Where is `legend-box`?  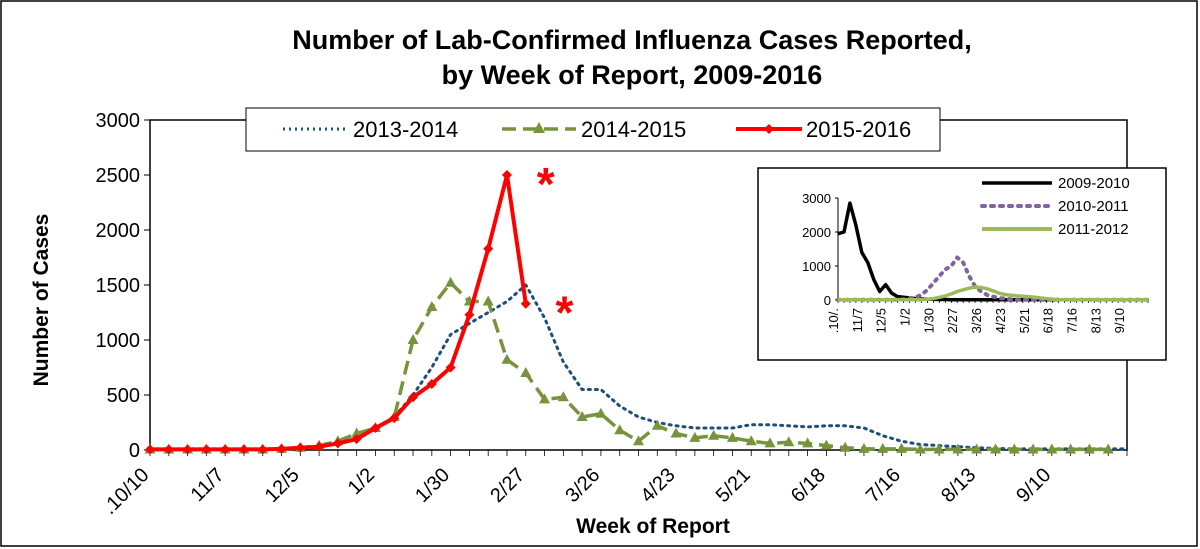 legend-box is located at coordinates (593, 129).